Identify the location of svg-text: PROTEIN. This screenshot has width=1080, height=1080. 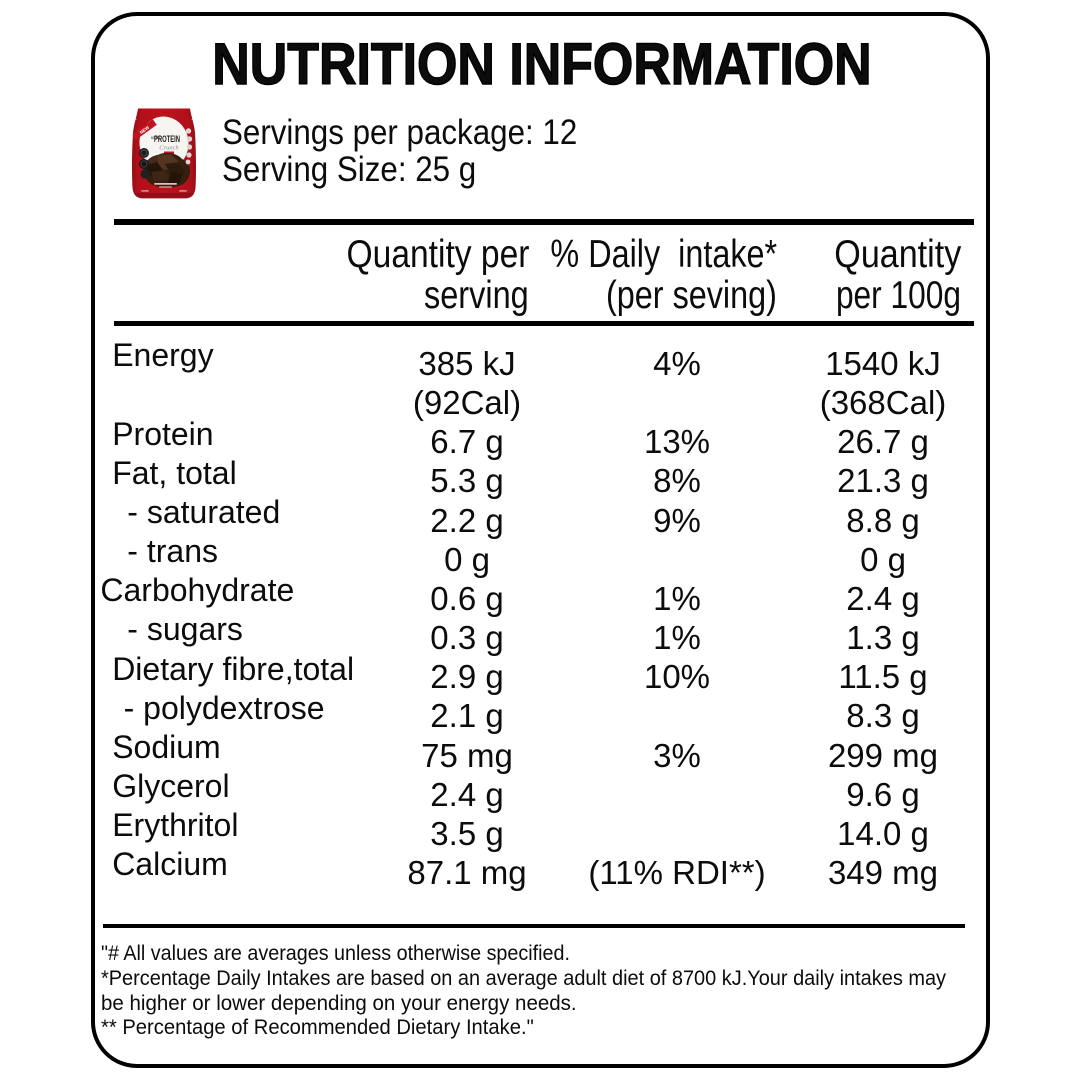
(167, 139).